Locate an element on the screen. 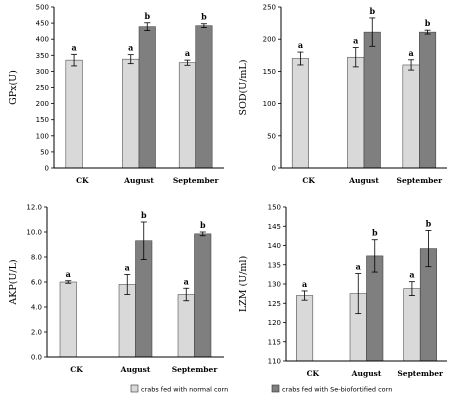 Image resolution: width=474 pixels, height=400 pixels. y-tick-label: 2.0 is located at coordinates (36, 333).